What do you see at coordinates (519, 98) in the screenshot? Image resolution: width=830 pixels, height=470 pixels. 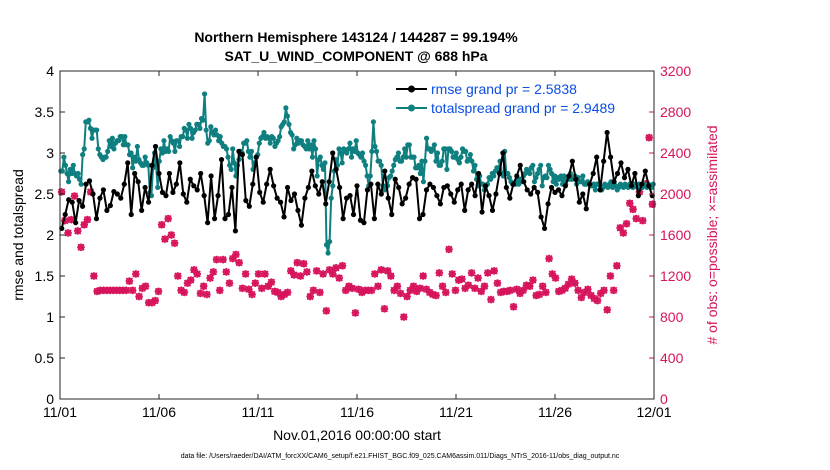 I see `legend-box` at bounding box center [519, 98].